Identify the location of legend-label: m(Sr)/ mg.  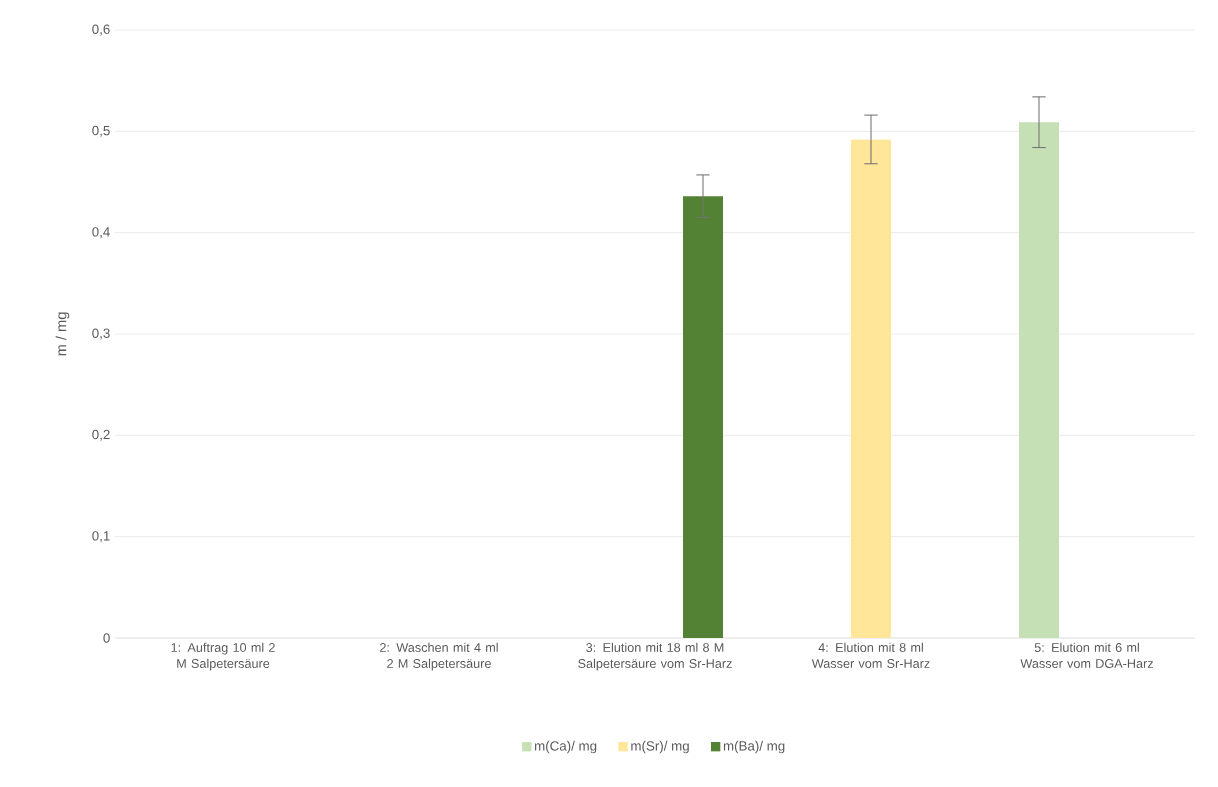
(660, 747).